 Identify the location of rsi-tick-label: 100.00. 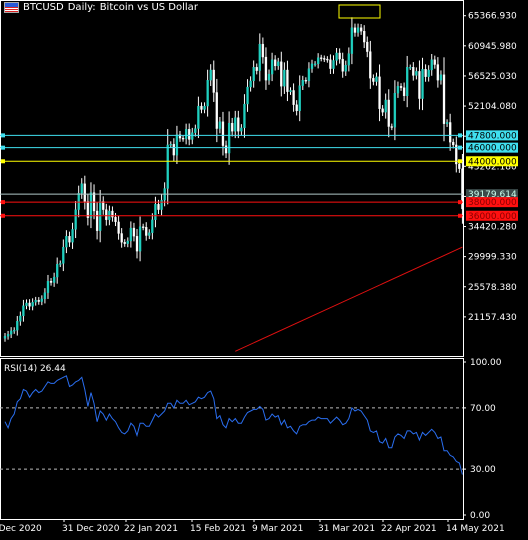
(486, 363).